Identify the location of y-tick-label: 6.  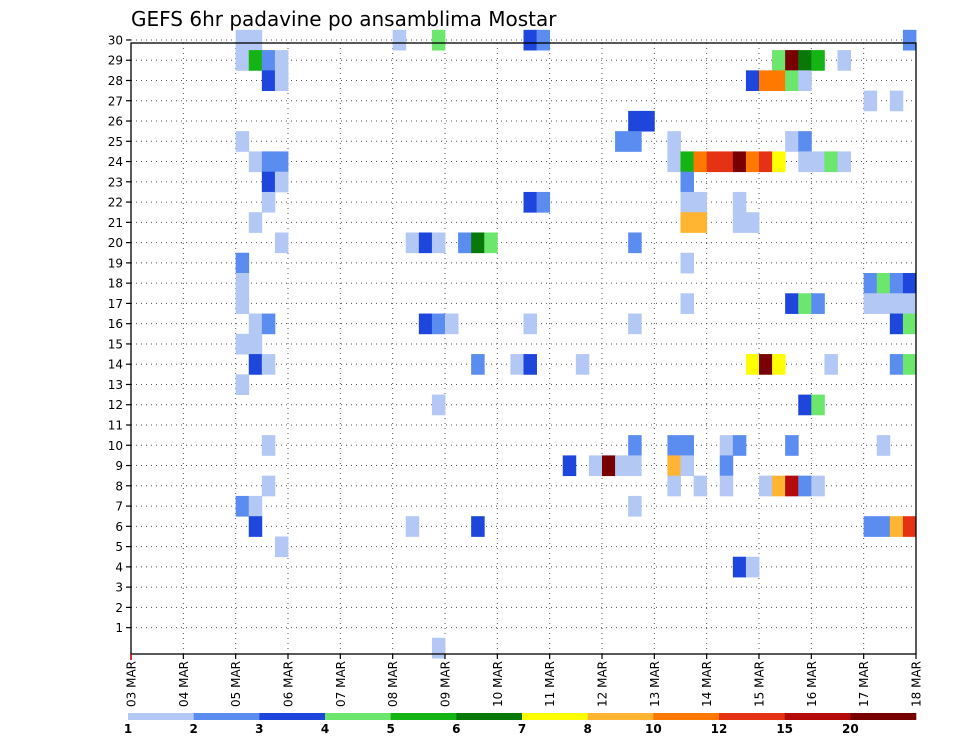
(119, 527).